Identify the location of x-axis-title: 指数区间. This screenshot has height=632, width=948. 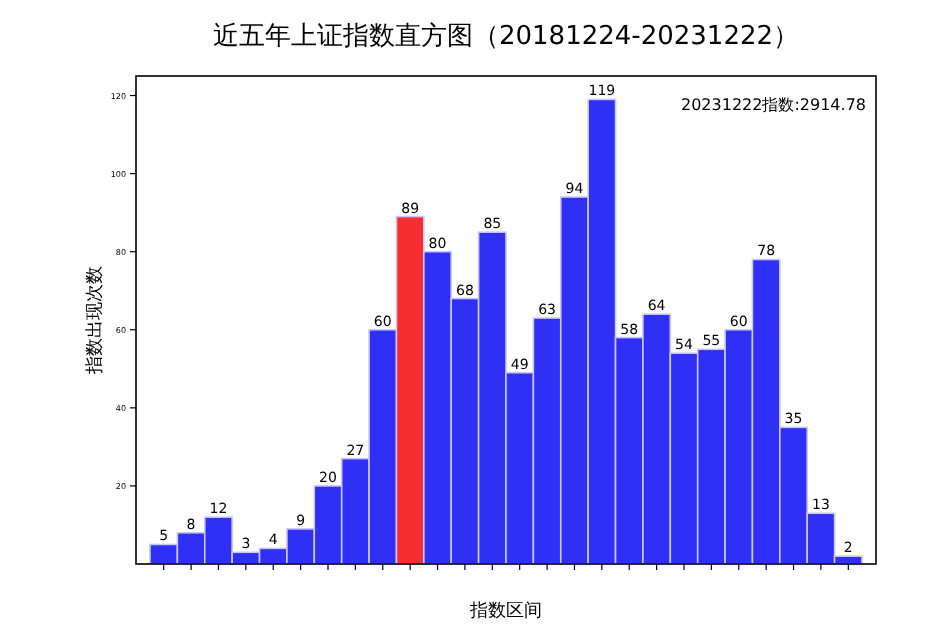
(505, 611).